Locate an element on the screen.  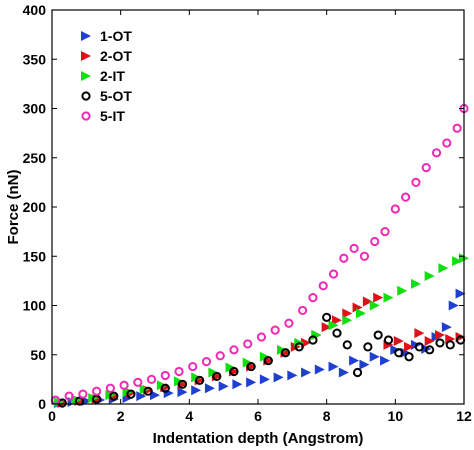
y-tick-label: 100 is located at coordinates (35, 306).